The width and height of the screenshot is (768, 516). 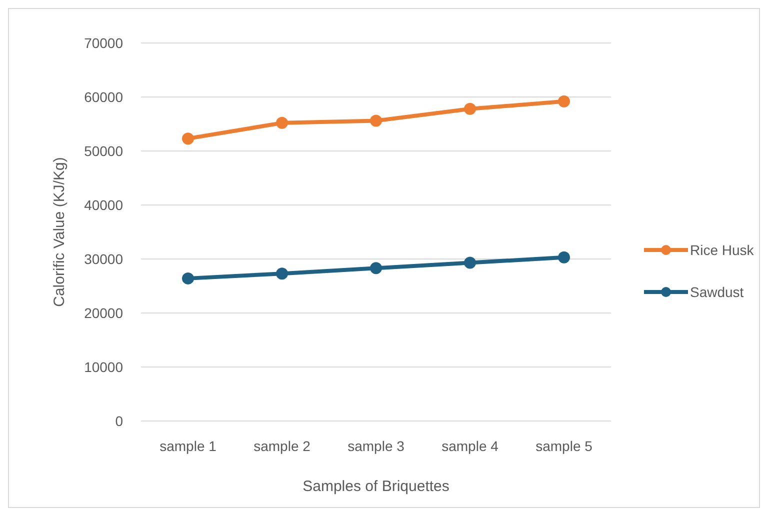 What do you see at coordinates (104, 150) in the screenshot?
I see `y-tick-label: 50000` at bounding box center [104, 150].